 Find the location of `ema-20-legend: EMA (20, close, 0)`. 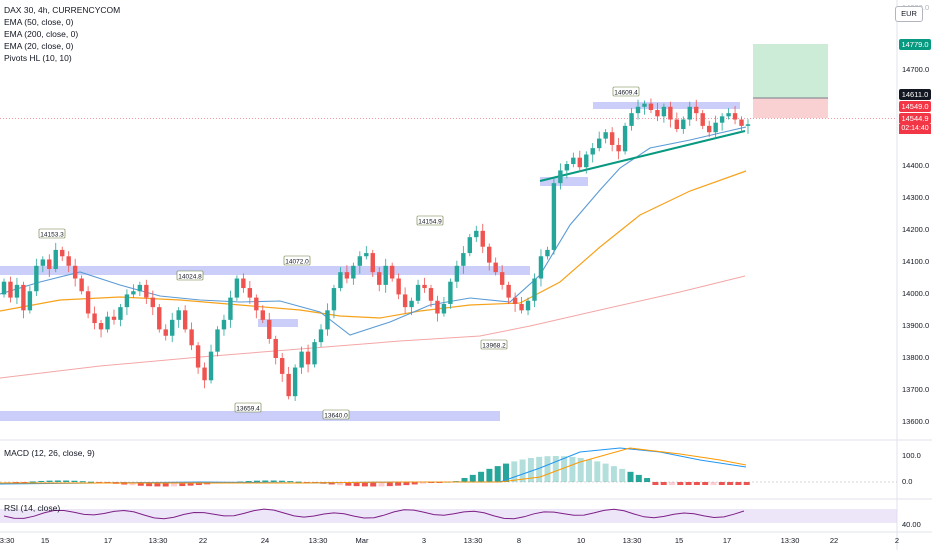

ema-20-legend: EMA (20, close, 0) is located at coordinates (39, 46).